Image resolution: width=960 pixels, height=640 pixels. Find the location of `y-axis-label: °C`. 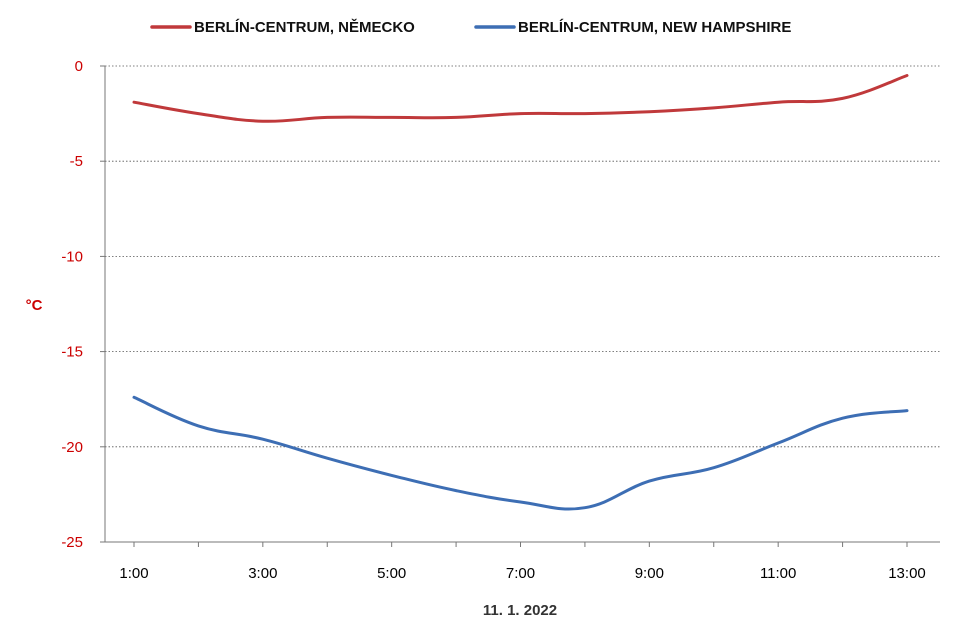

y-axis-label: °C is located at coordinates (34, 305).